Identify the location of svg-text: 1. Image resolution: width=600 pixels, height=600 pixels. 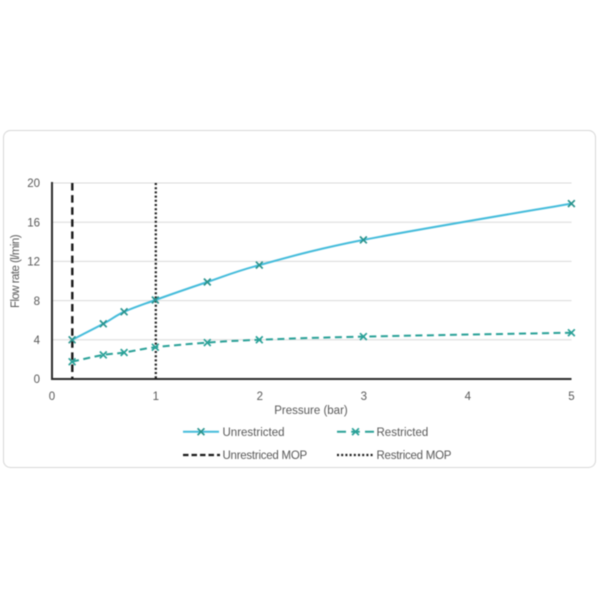
(156, 397).